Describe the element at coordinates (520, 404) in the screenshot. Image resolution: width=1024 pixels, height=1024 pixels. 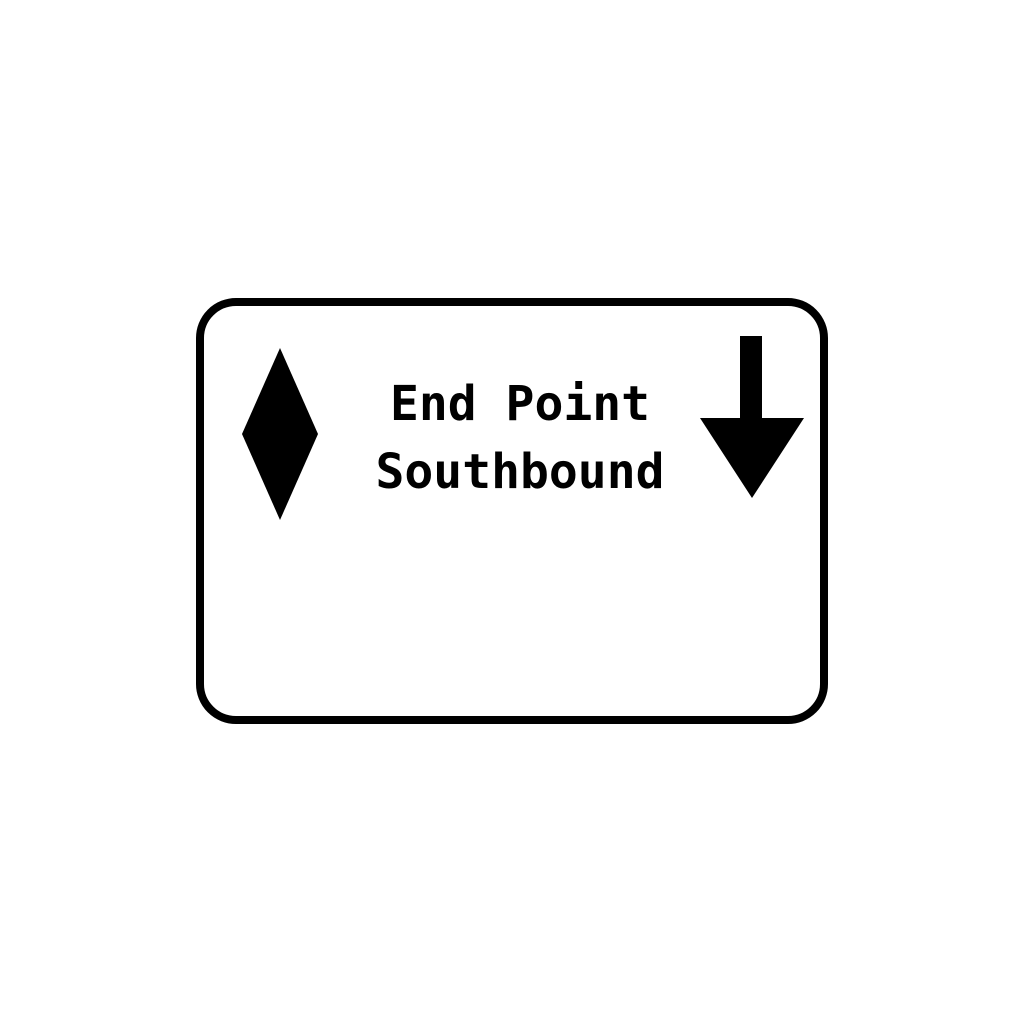
I see `sign-line-1: End Point` at that location.